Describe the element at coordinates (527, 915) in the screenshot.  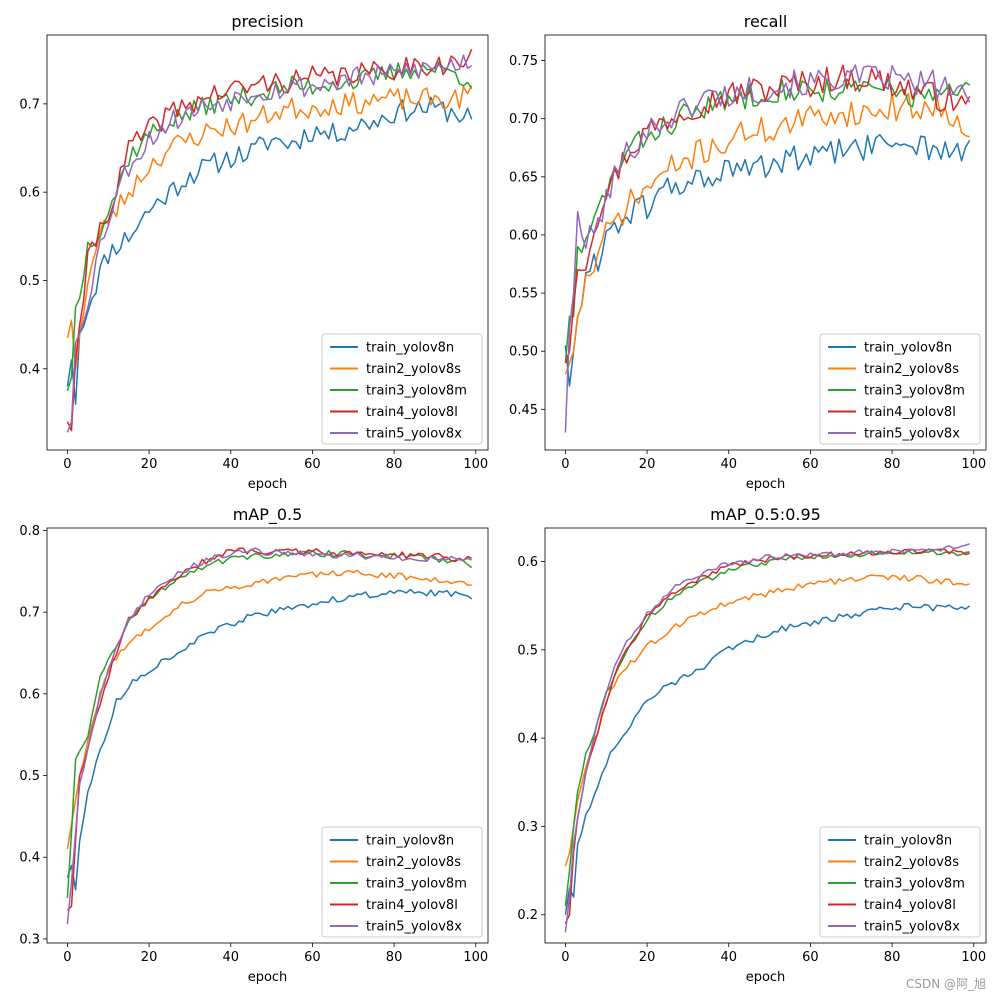
I see `y-tick-label: 0.2` at that location.